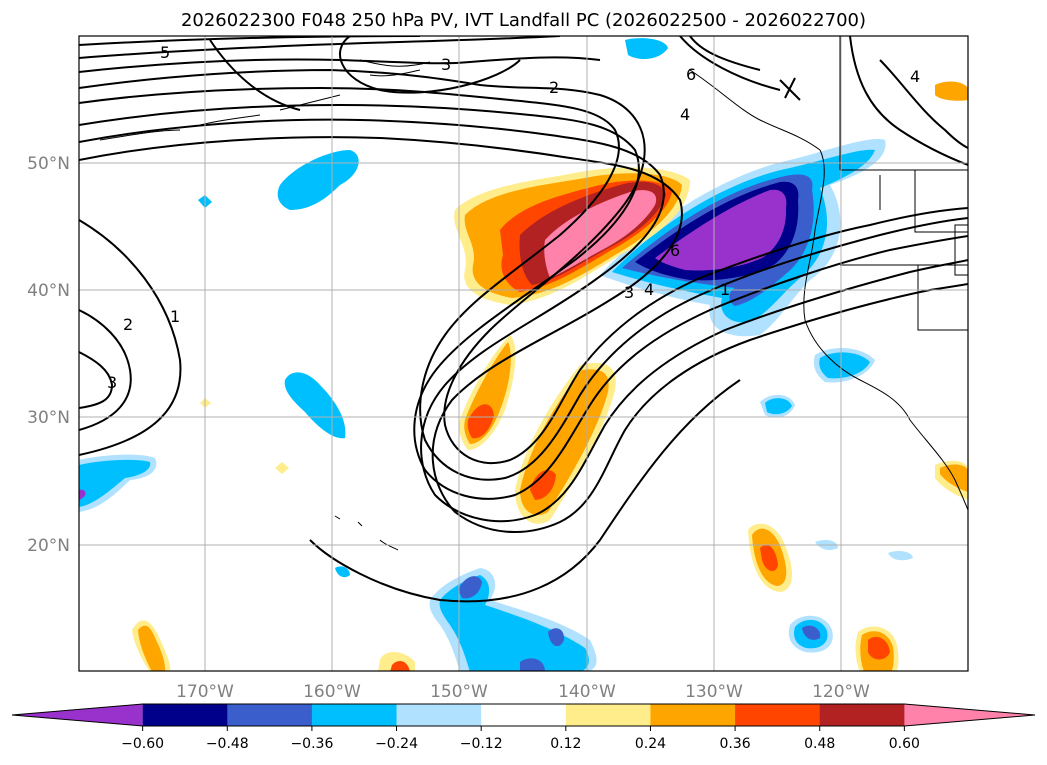 The height and width of the screenshot is (765, 1047). I want to click on lat-label-50n: 50°N, so click(48, 164).